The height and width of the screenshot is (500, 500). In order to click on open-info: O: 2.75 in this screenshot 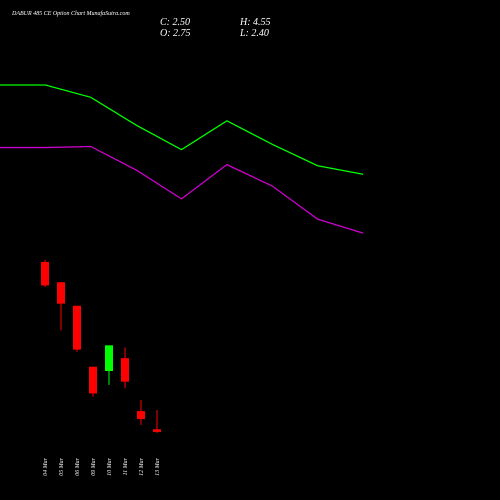, I will do `click(175, 33)`.